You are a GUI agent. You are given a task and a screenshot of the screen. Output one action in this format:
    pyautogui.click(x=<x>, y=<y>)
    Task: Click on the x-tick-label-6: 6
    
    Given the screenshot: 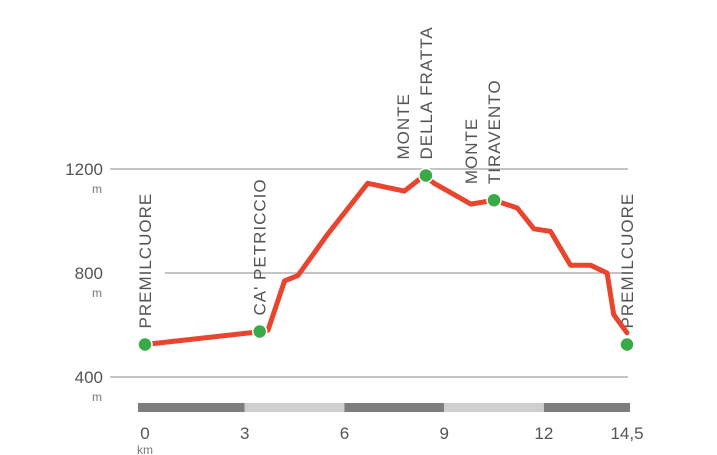 What is the action you would take?
    pyautogui.click(x=344, y=433)
    